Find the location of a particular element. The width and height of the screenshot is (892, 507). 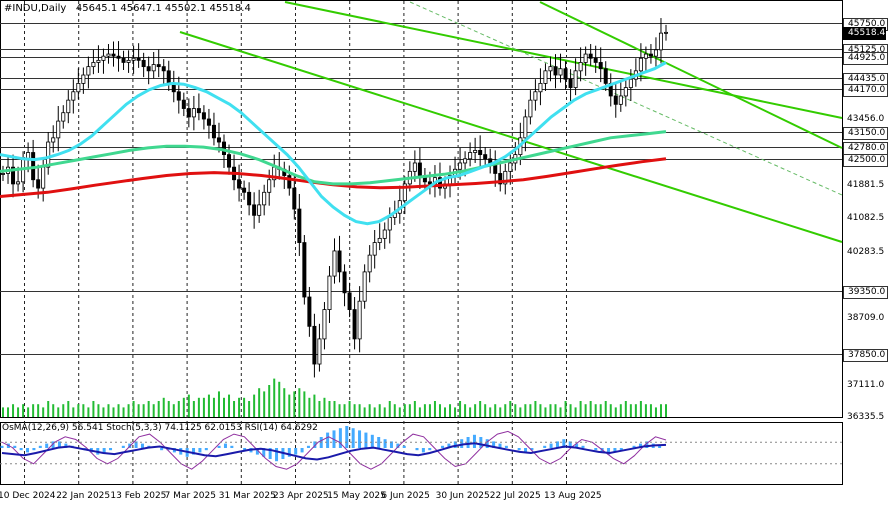

symbol-label: #INDU,Daily is located at coordinates (35, 8).